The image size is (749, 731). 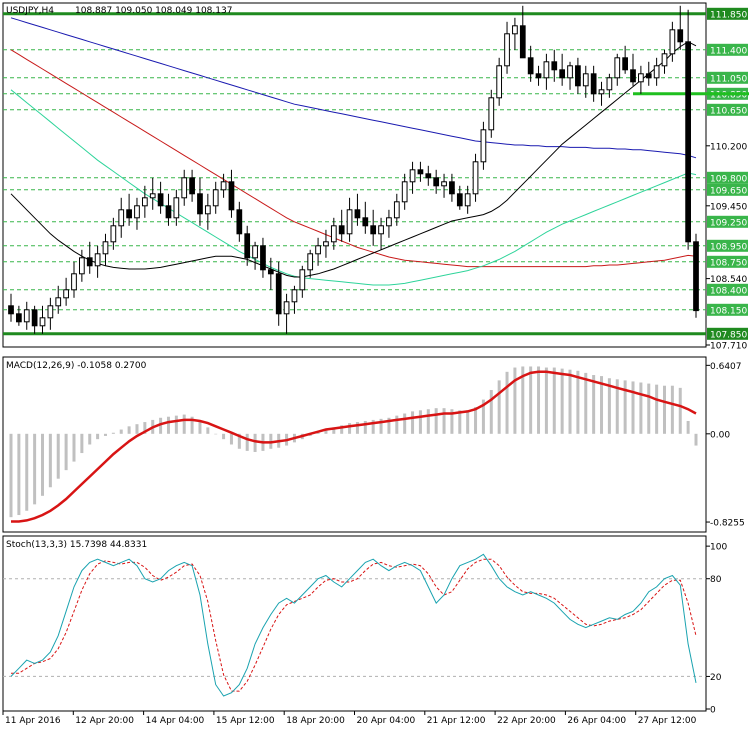 What do you see at coordinates (728, 280) in the screenshot?
I see `price-tick-label: 108.540` at bounding box center [728, 280].